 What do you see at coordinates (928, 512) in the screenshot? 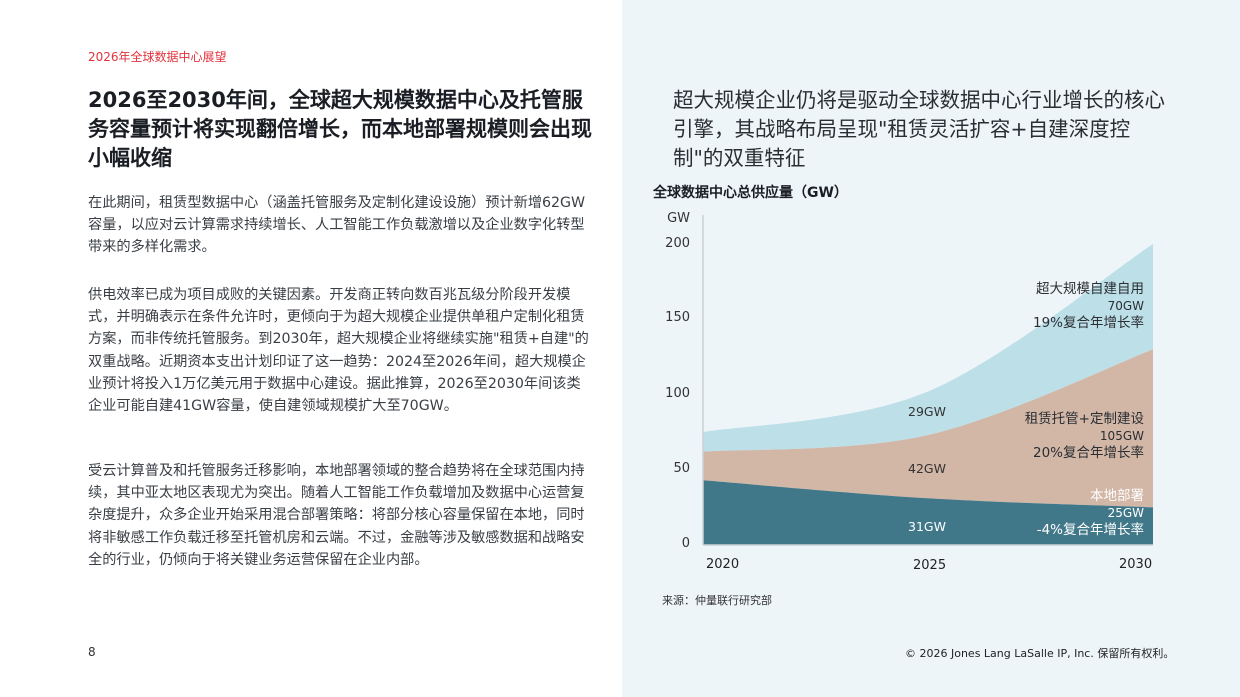
I see `area-on-premise` at bounding box center [928, 512].